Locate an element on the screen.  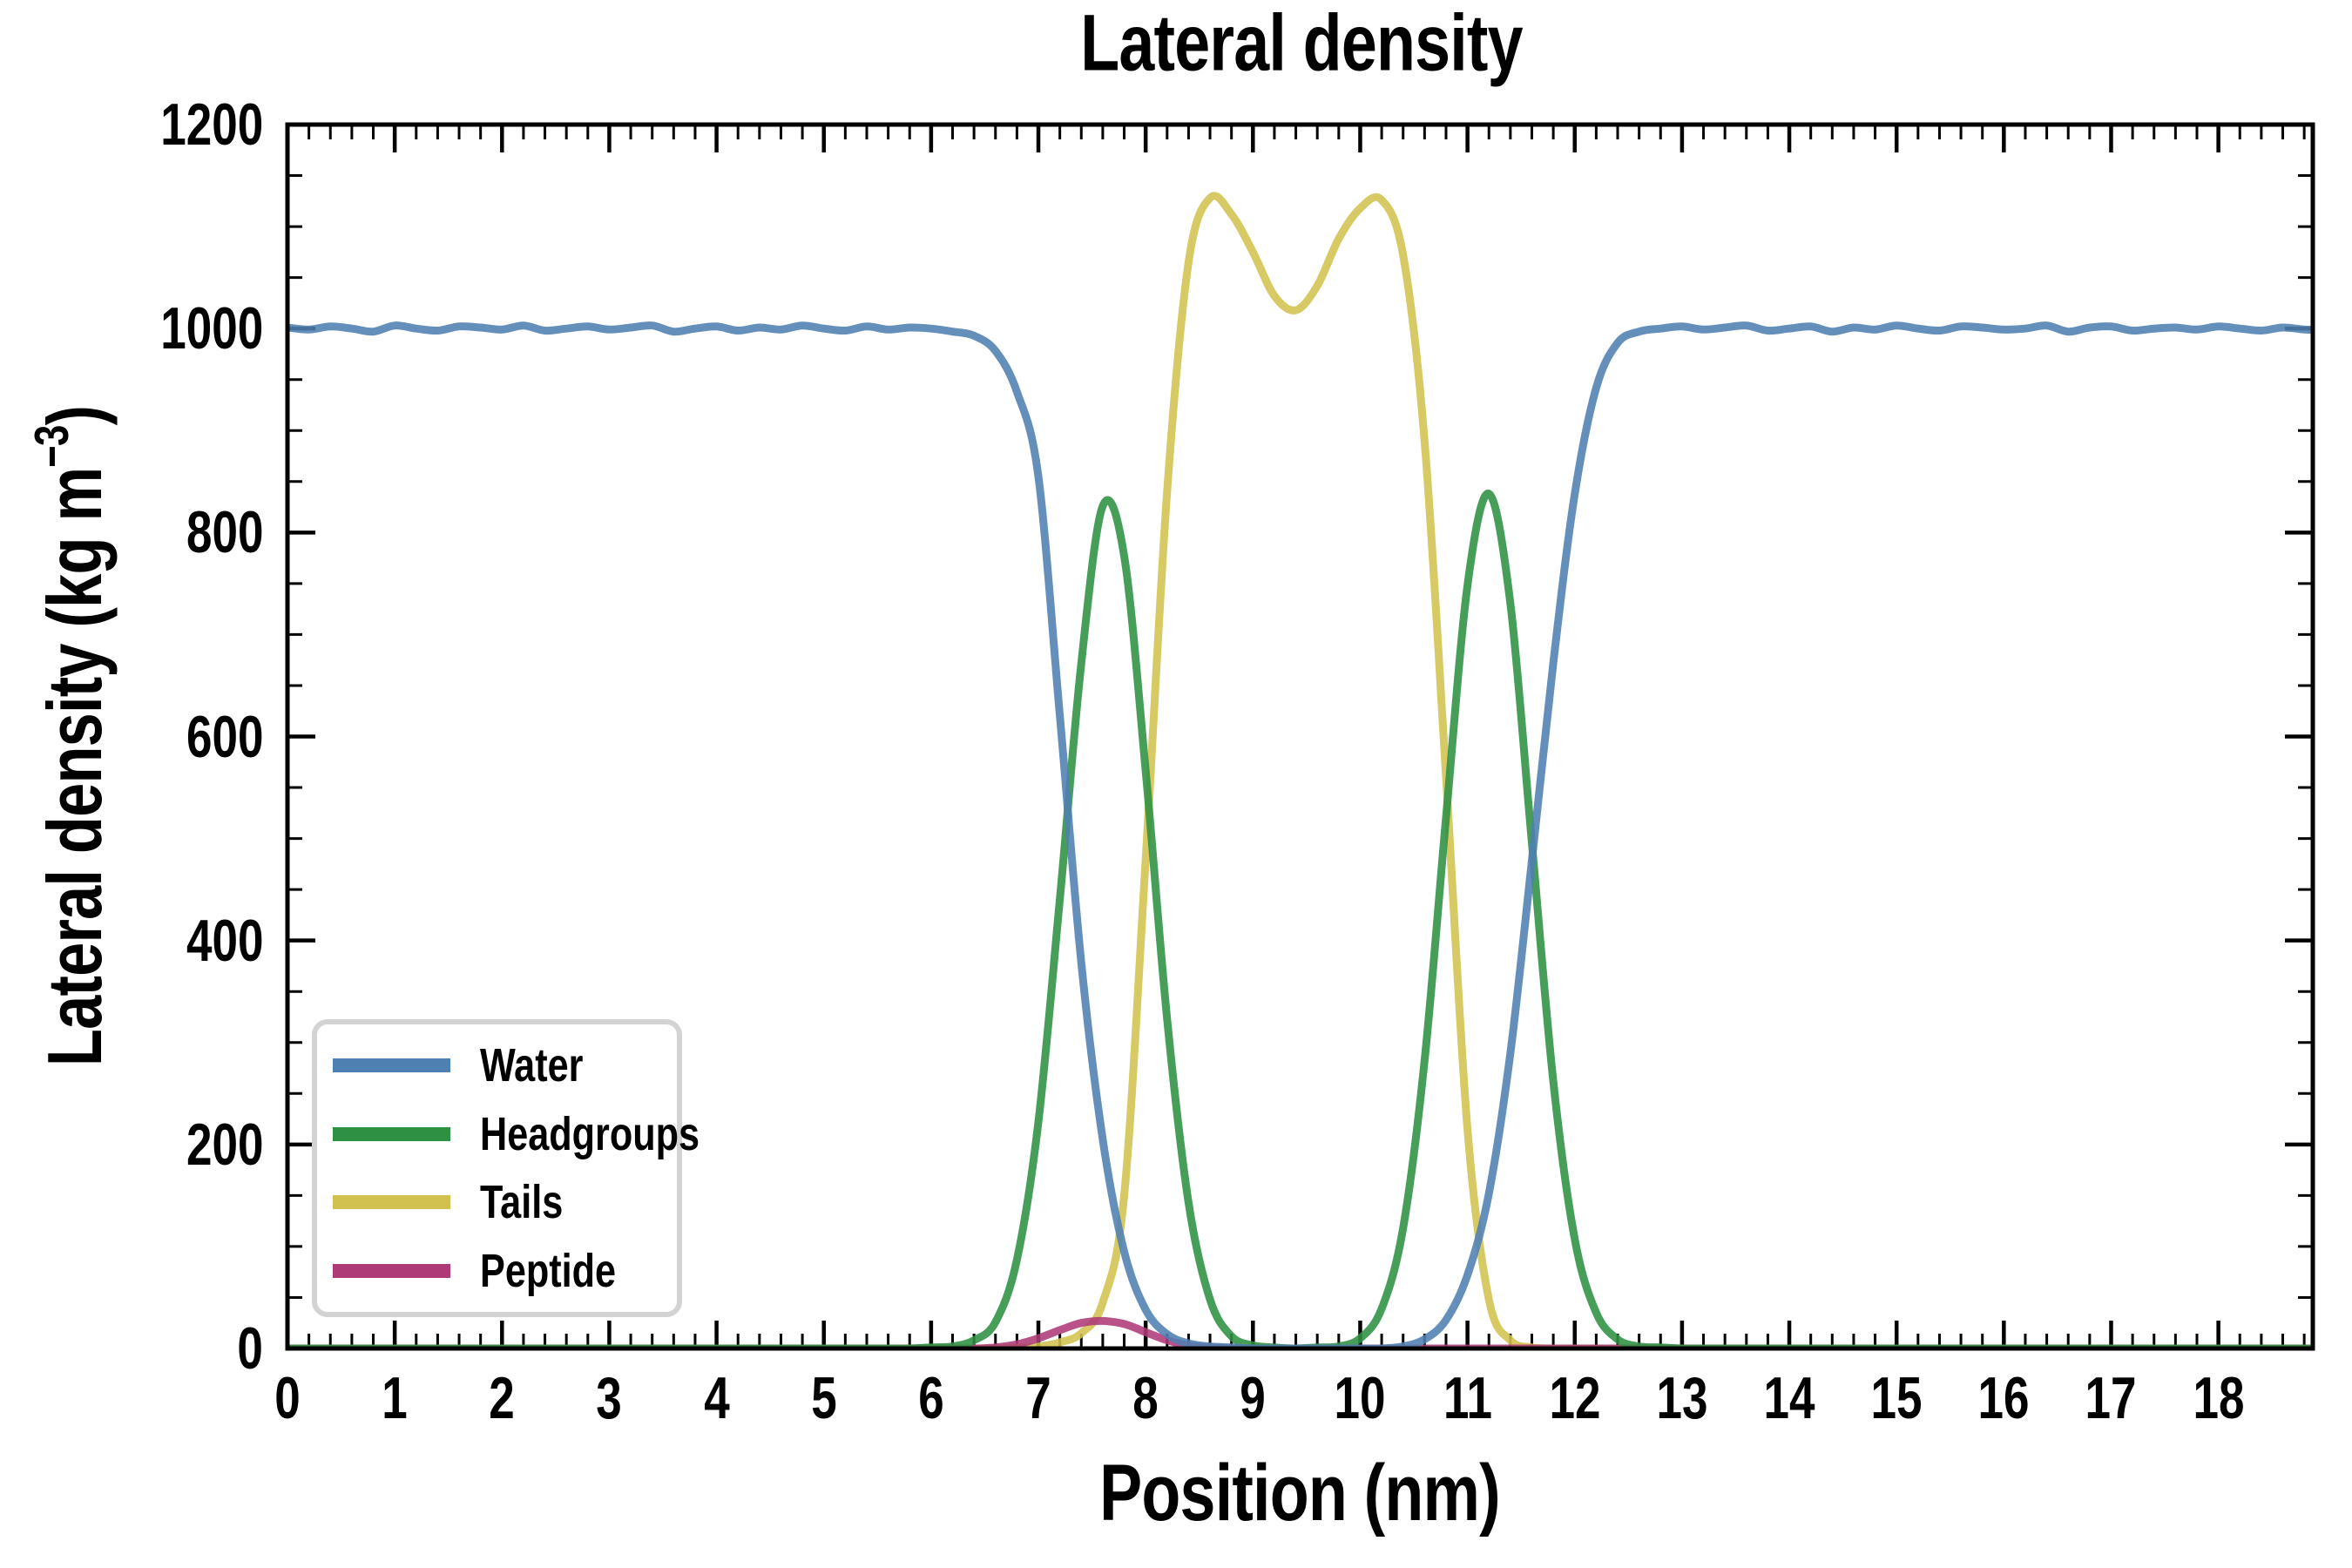
x-tick-label: 10 is located at coordinates (1360, 1398).